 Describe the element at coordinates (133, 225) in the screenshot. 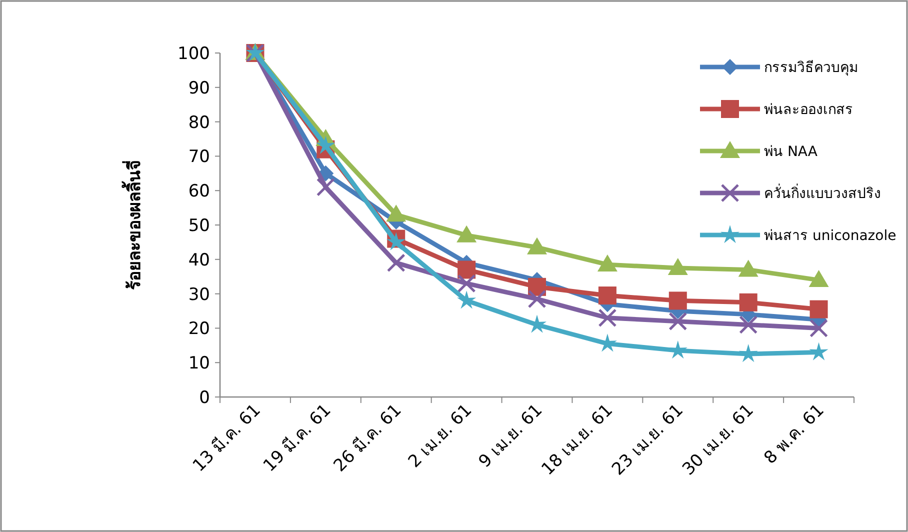

I see `y-axis-title: ร้อยละของผลลิ้นจี่` at that location.